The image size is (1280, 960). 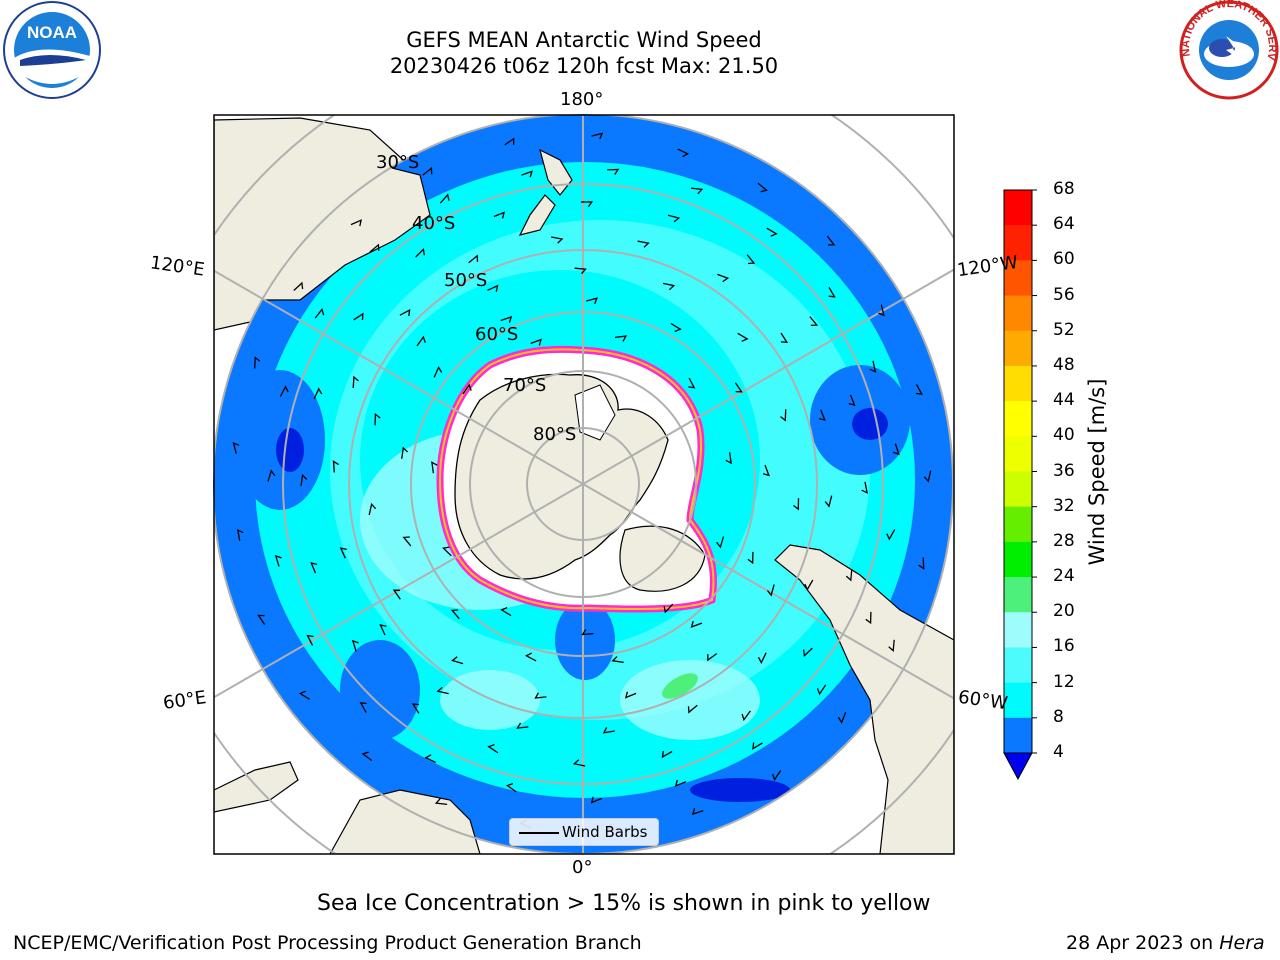 What do you see at coordinates (576, 479) in the screenshot?
I see `sea-ice-and-antarctica` at bounding box center [576, 479].